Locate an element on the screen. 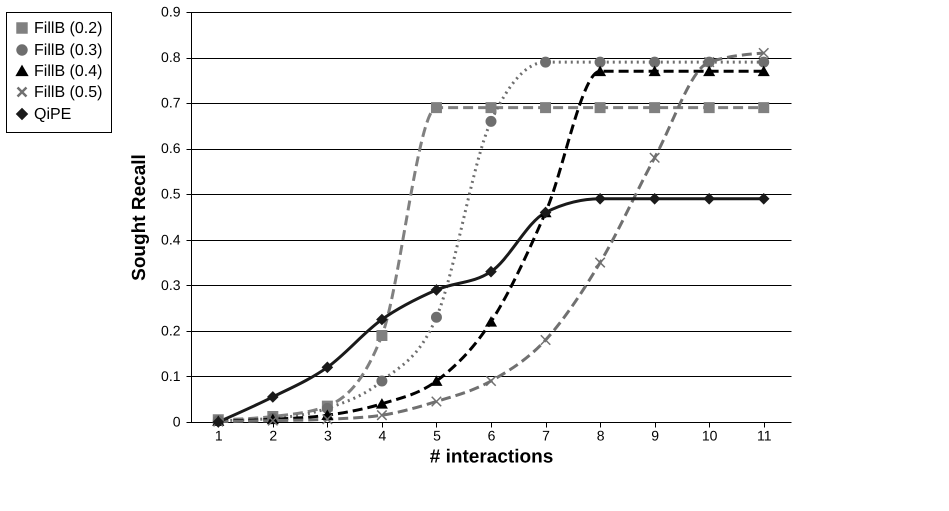 The image size is (949, 511). x-tick-label: 7 is located at coordinates (546, 436).